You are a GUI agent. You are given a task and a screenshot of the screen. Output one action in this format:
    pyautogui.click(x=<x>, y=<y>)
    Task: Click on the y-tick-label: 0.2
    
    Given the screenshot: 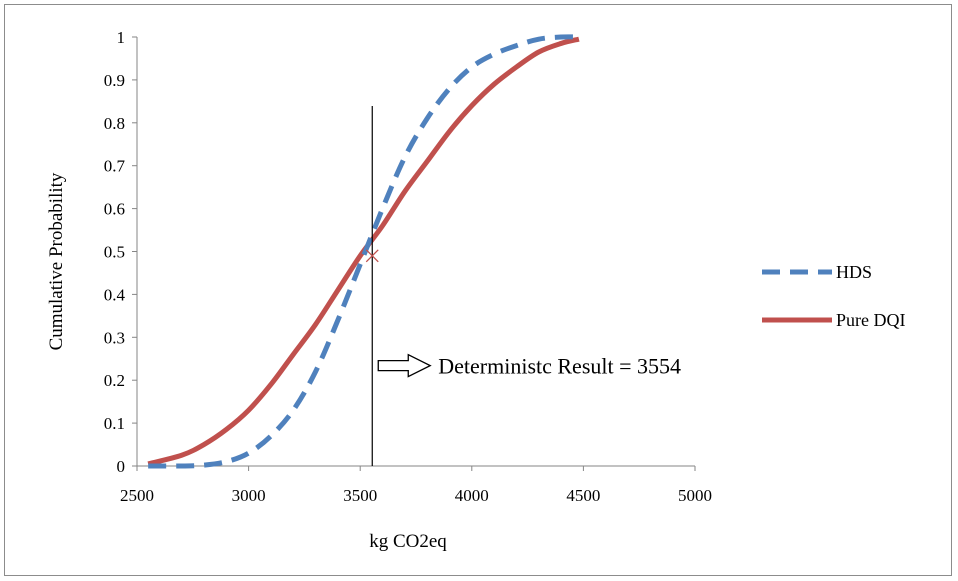 What is the action you would take?
    pyautogui.click(x=114, y=380)
    